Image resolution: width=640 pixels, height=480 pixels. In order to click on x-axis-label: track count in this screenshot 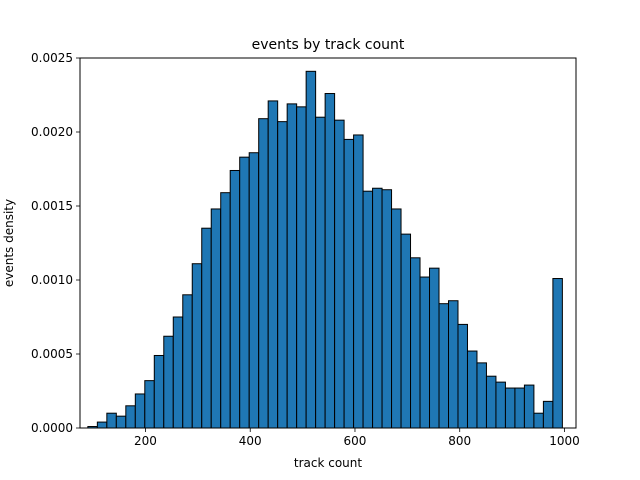, I will do `click(328, 463)`.